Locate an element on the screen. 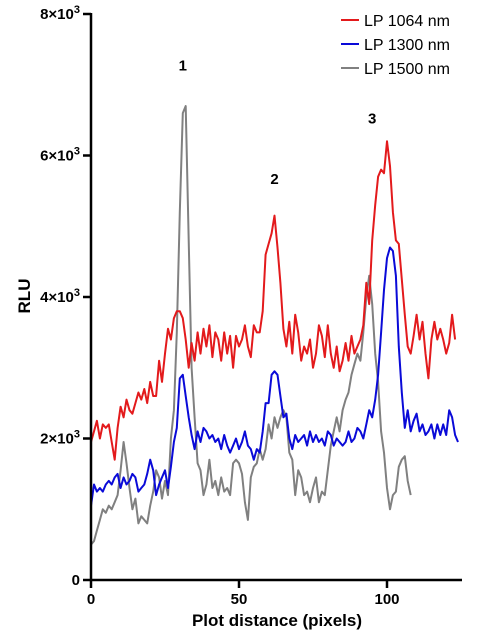 The height and width of the screenshot is (642, 481). peak-annotation-3: 3 is located at coordinates (372, 119).